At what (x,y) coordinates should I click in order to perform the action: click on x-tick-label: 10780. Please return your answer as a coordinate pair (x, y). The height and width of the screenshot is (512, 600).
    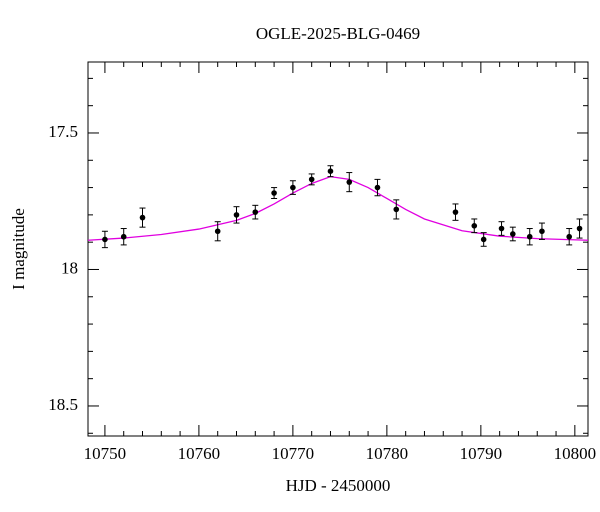
    Looking at the image, I should click on (387, 453).